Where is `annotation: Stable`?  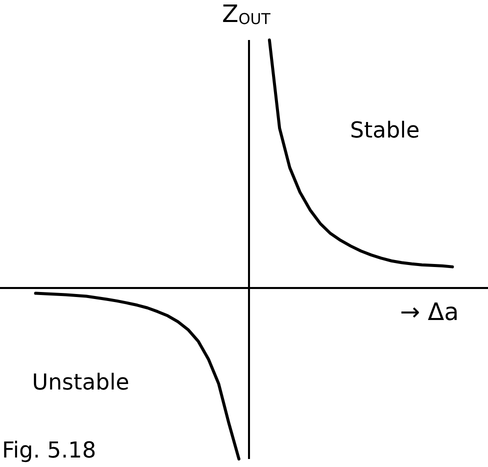 annotation: Stable is located at coordinates (385, 131).